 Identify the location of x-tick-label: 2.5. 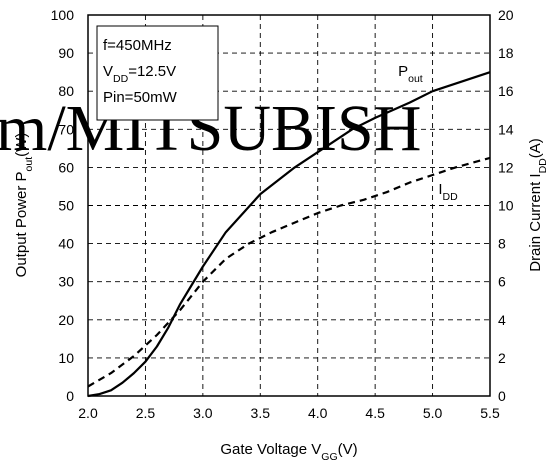
(146, 413).